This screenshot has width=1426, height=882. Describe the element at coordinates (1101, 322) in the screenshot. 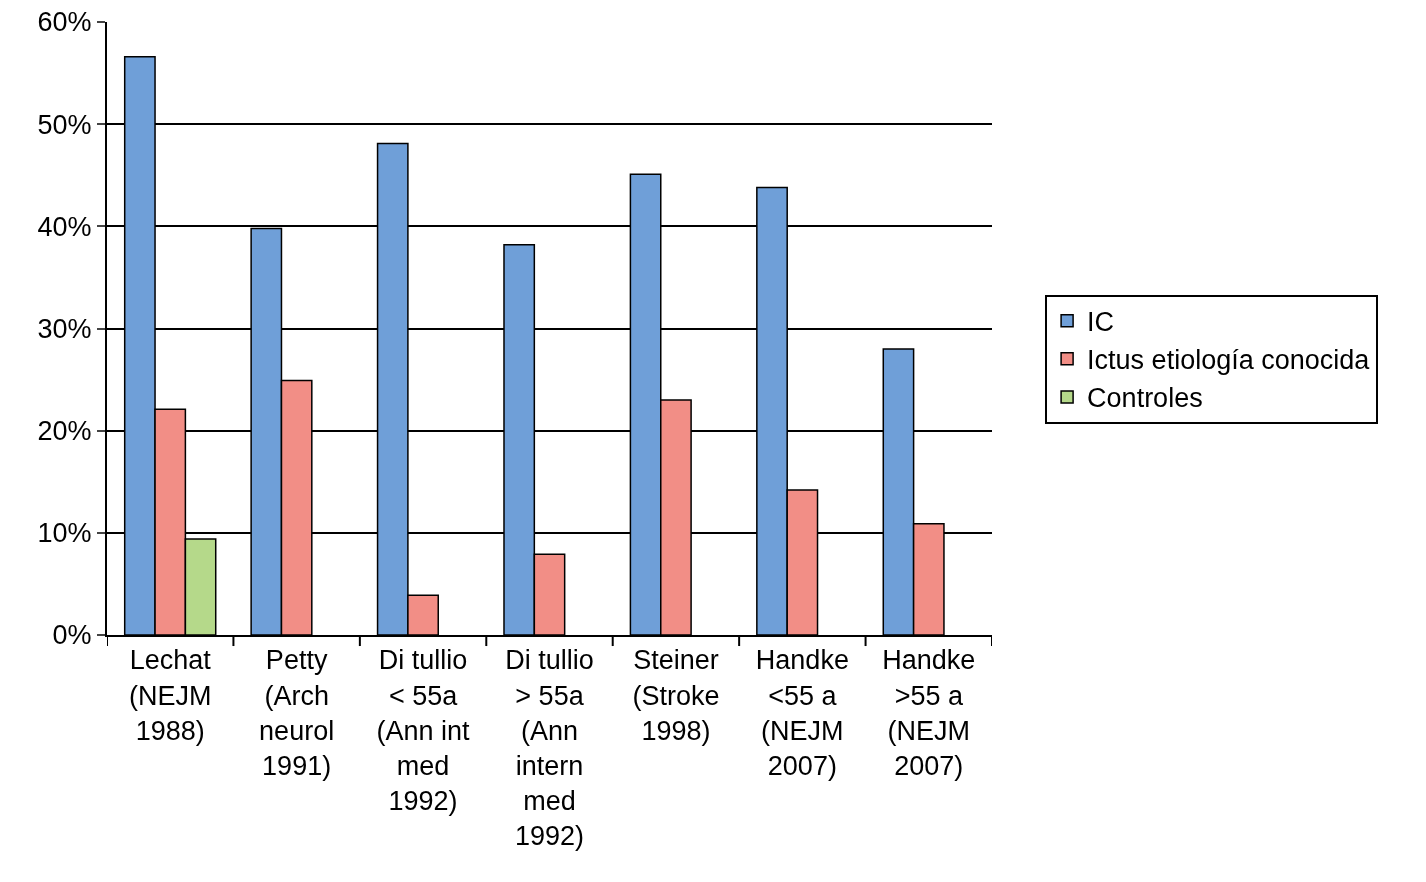

I see `legend-label: IC` at that location.